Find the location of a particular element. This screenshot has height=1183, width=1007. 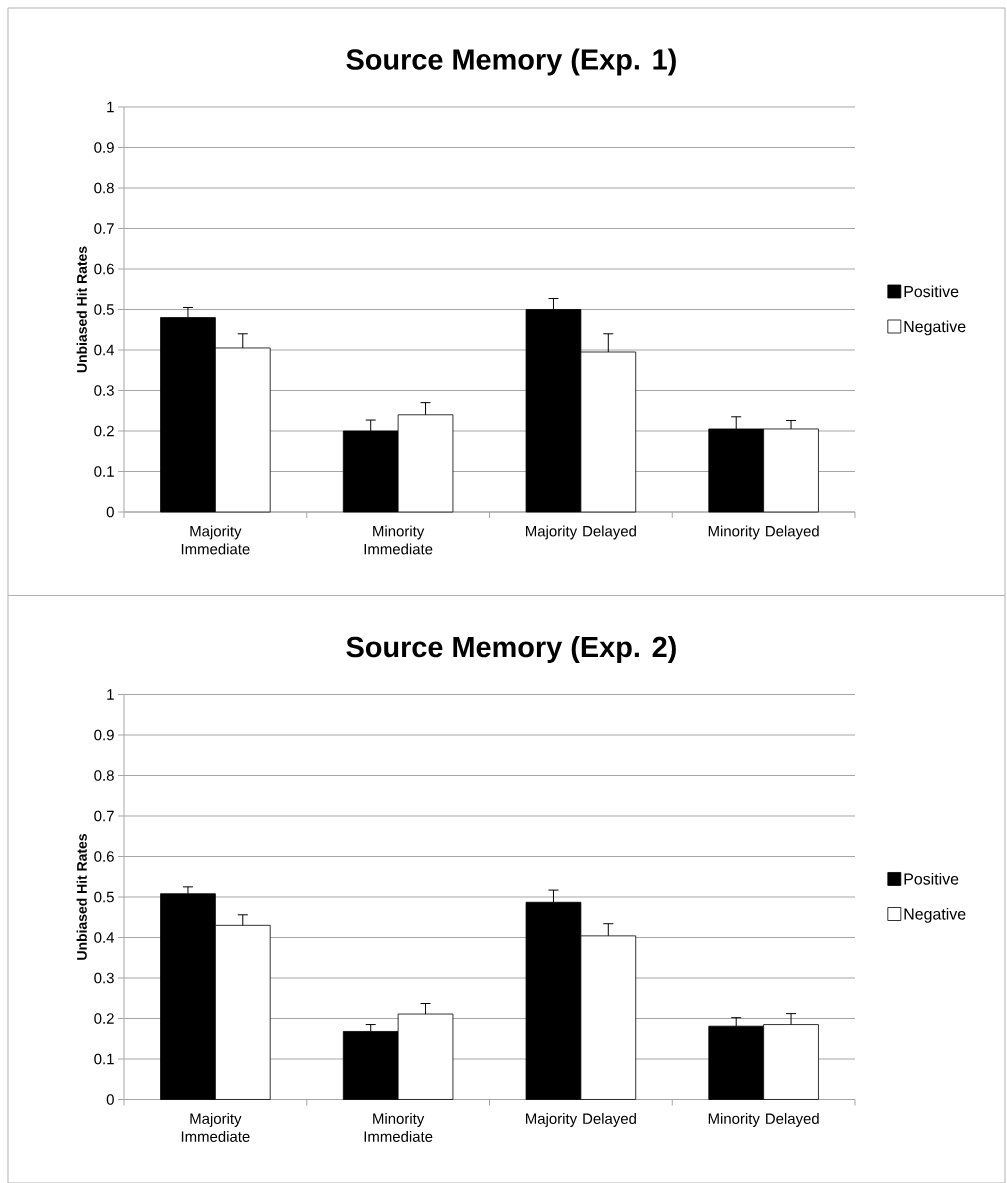

chart-title: Source Memory (Exp. 1) is located at coordinates (511, 62).